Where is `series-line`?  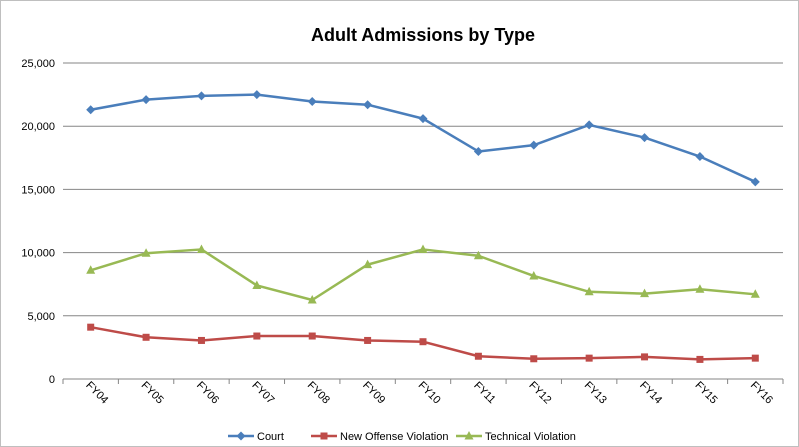 series-line is located at coordinates (423, 275).